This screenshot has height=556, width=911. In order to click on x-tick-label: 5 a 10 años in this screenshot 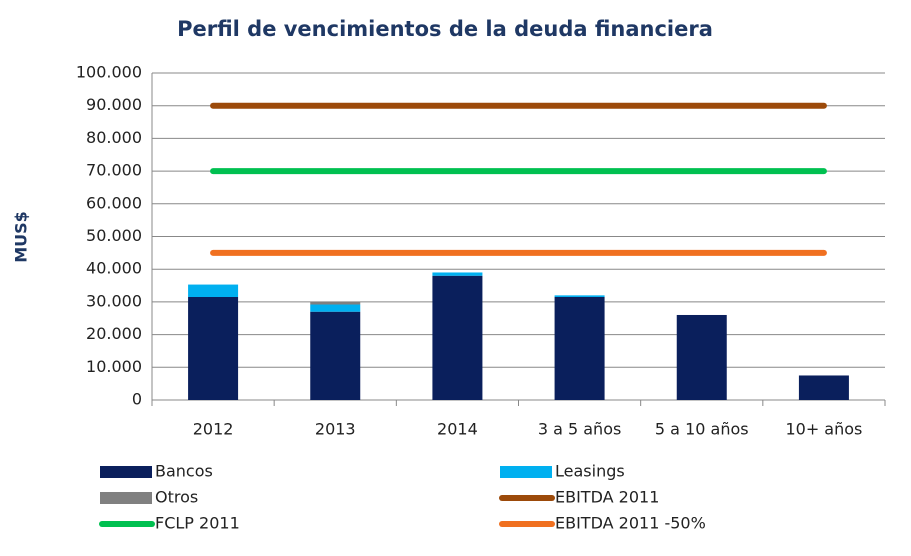, I will do `click(702, 429)`.